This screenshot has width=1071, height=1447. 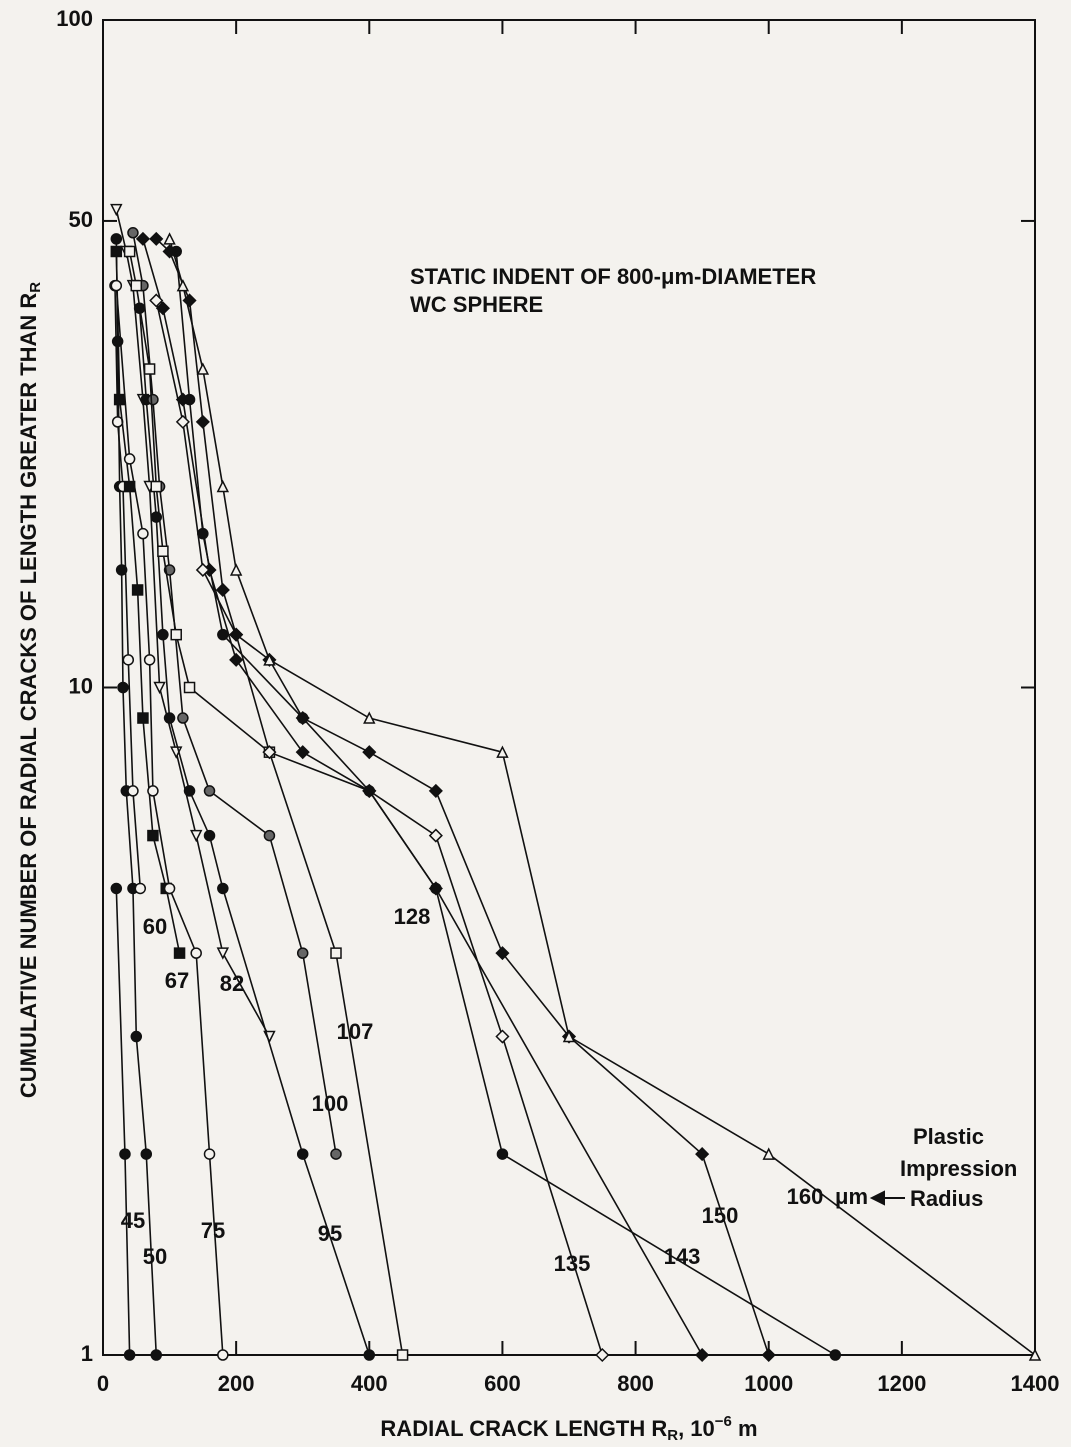 I want to click on chart-title: WC SPHERE, so click(x=476, y=304).